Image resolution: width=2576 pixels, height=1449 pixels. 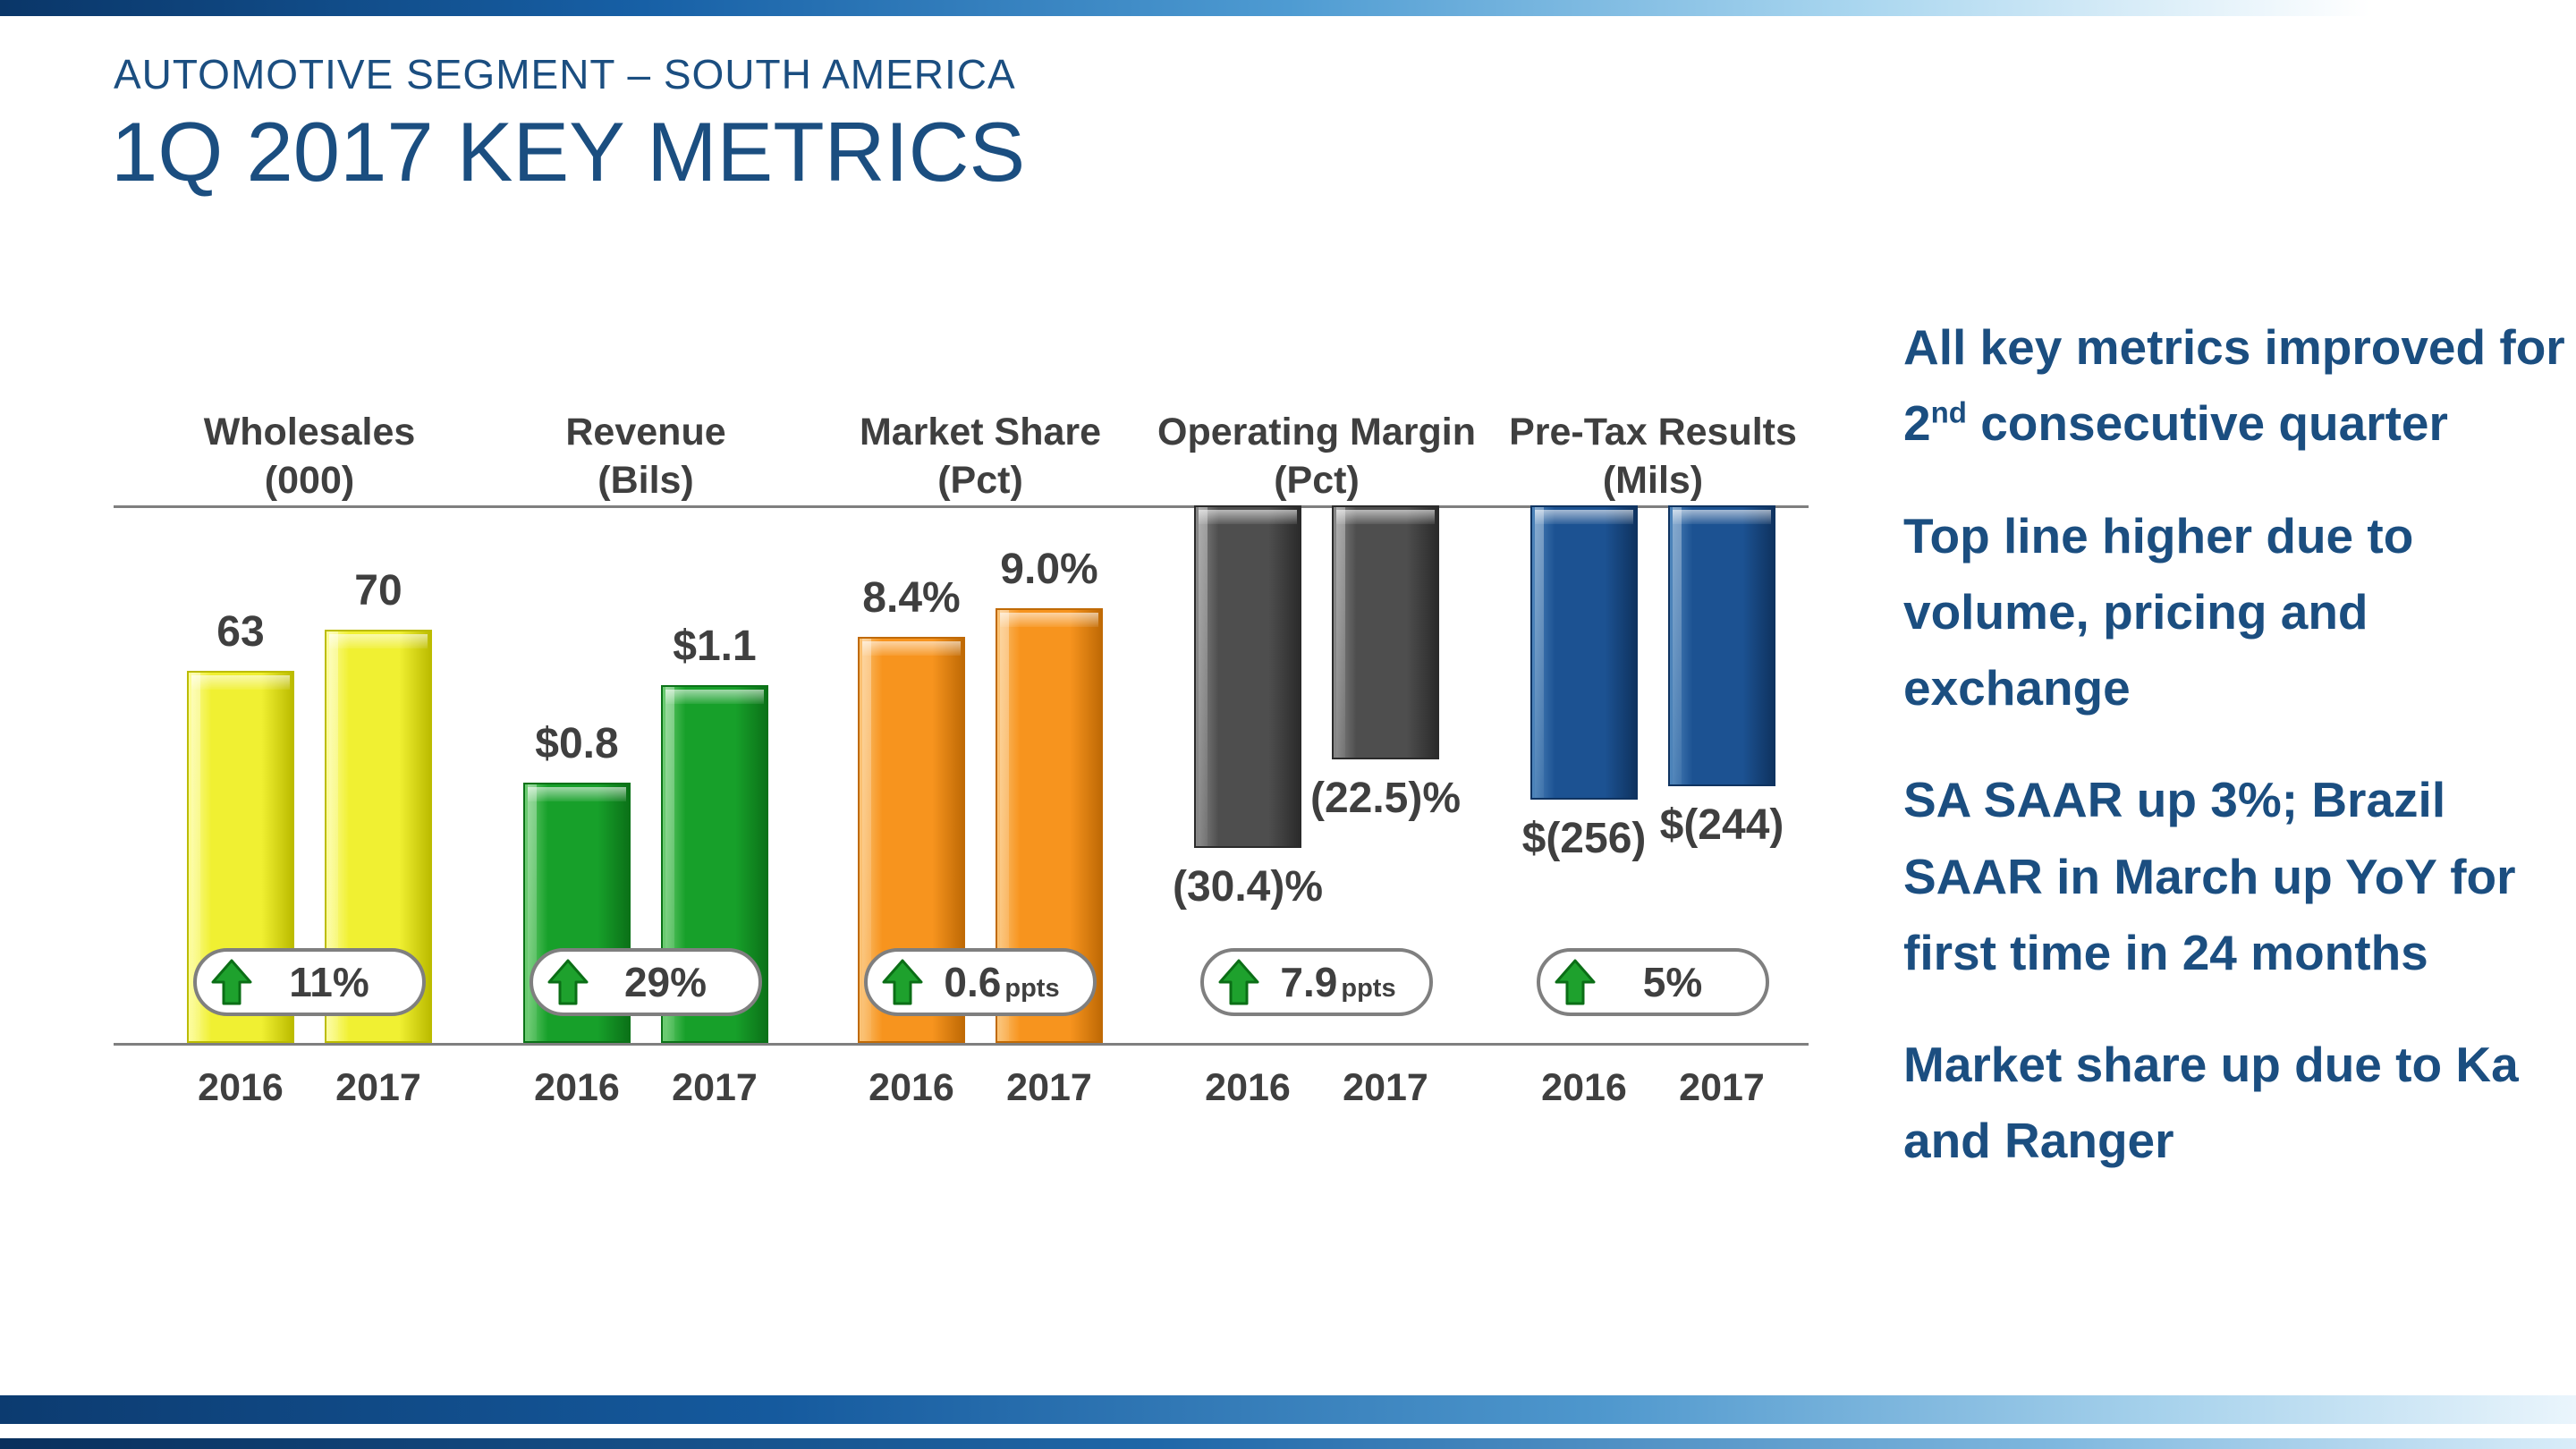 What do you see at coordinates (1721, 825) in the screenshot?
I see `bar-value-2017: $(244)` at bounding box center [1721, 825].